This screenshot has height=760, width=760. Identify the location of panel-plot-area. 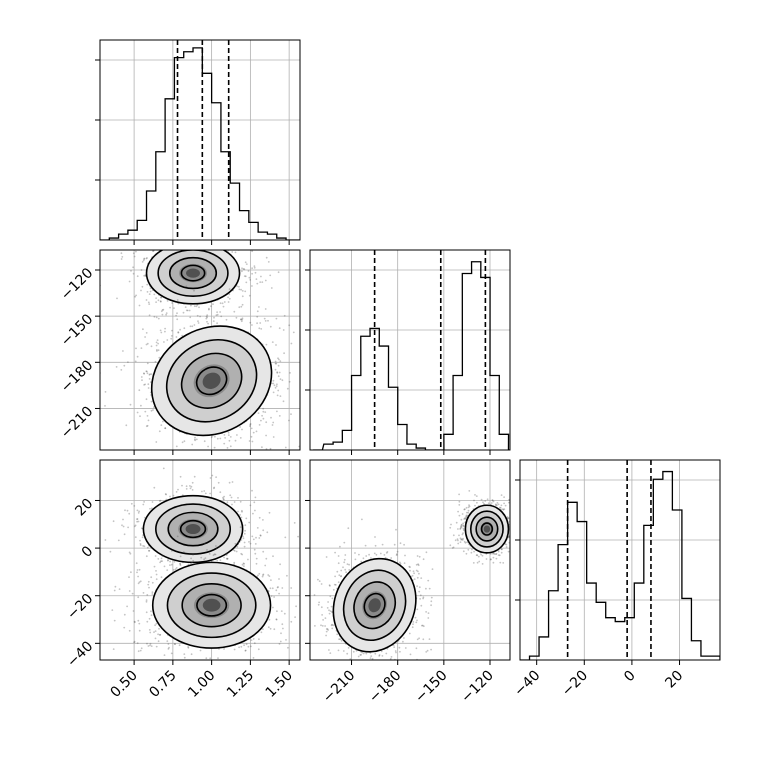
(200, 560).